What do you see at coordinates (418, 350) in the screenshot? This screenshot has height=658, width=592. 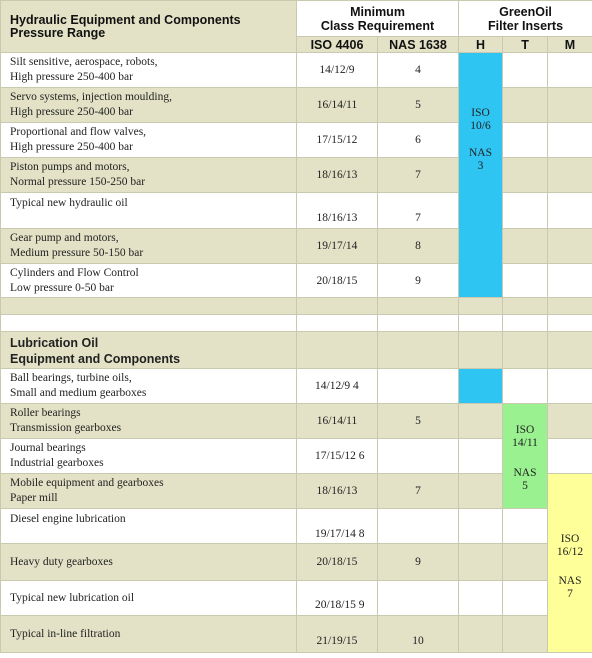 I see `lub-title-nas` at bounding box center [418, 350].